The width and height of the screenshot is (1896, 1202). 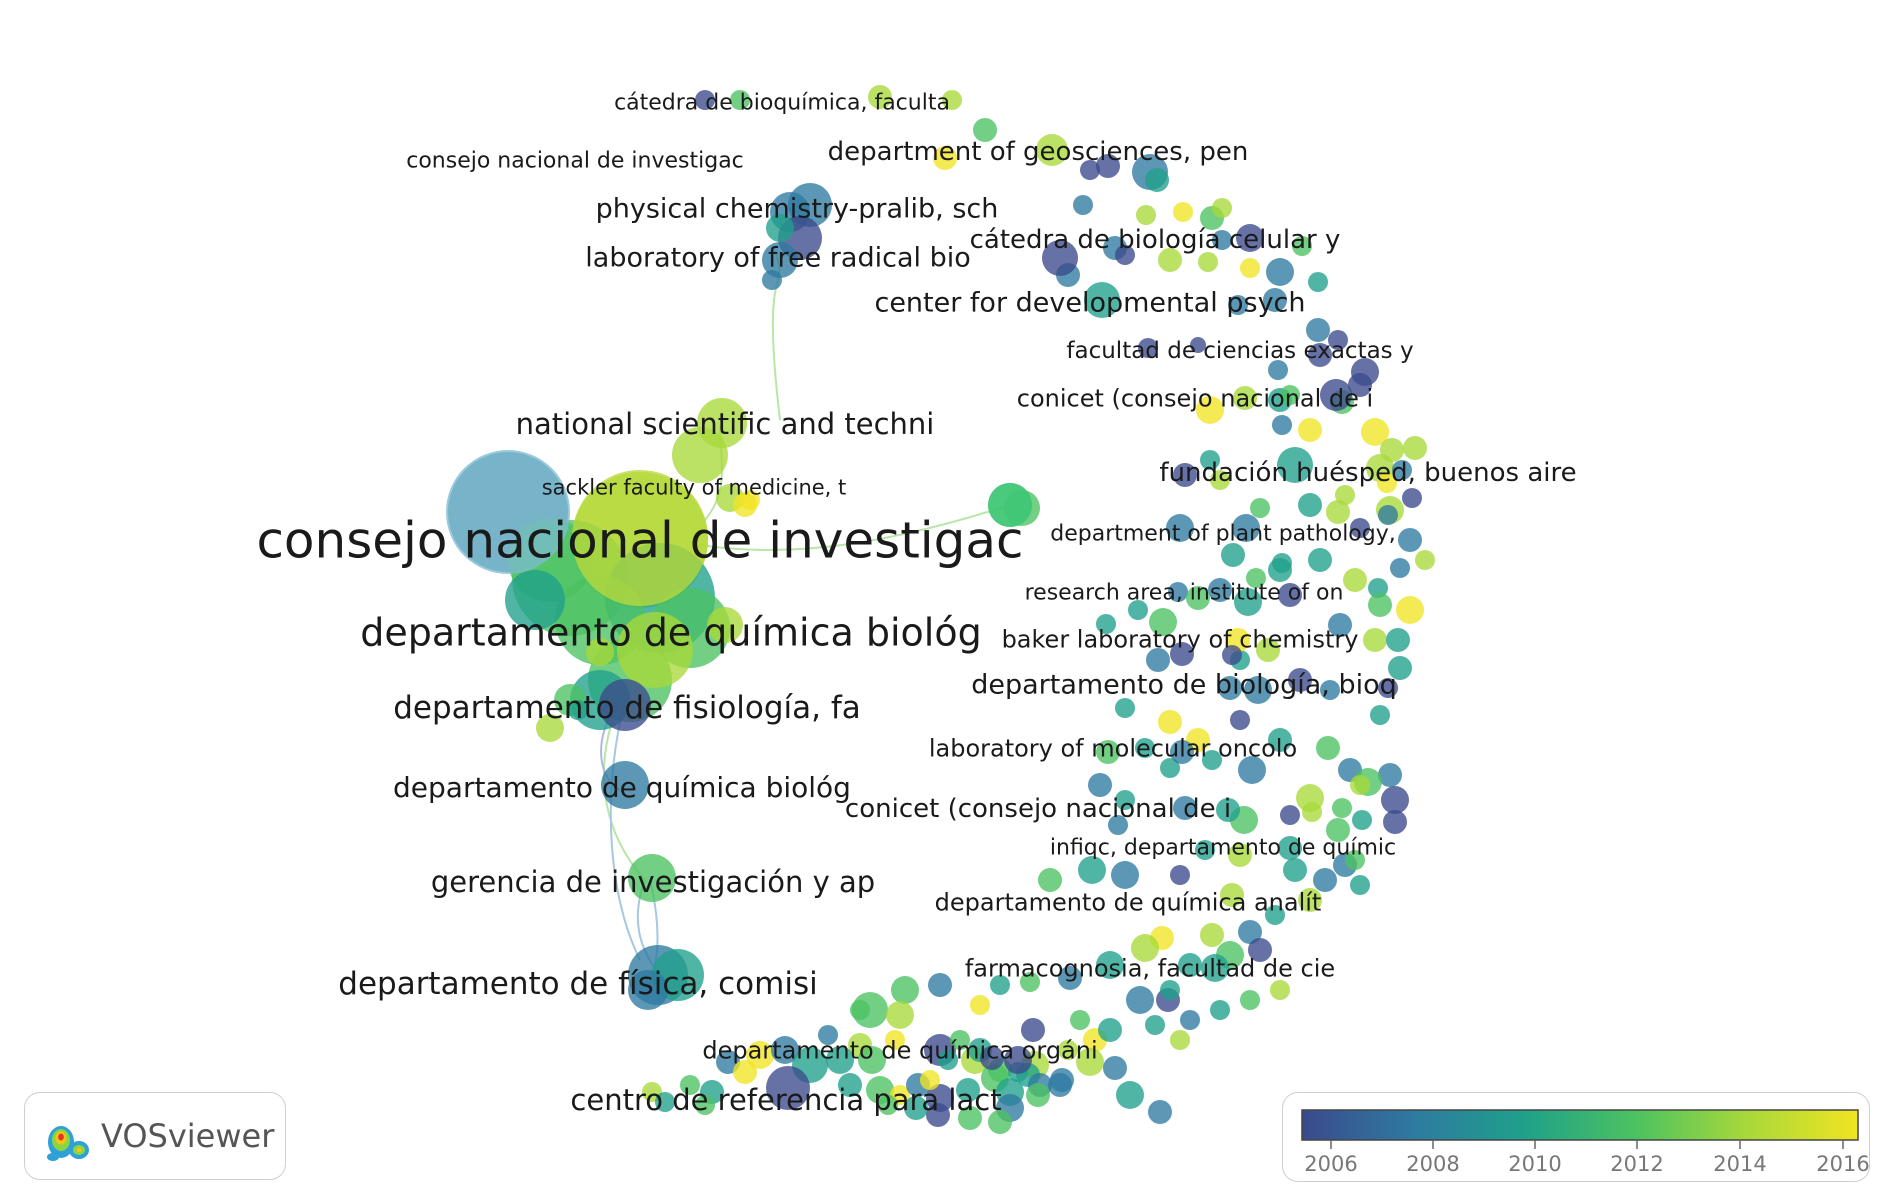 What do you see at coordinates (1184, 593) in the screenshot?
I see `node-label: research area, institute of on` at bounding box center [1184, 593].